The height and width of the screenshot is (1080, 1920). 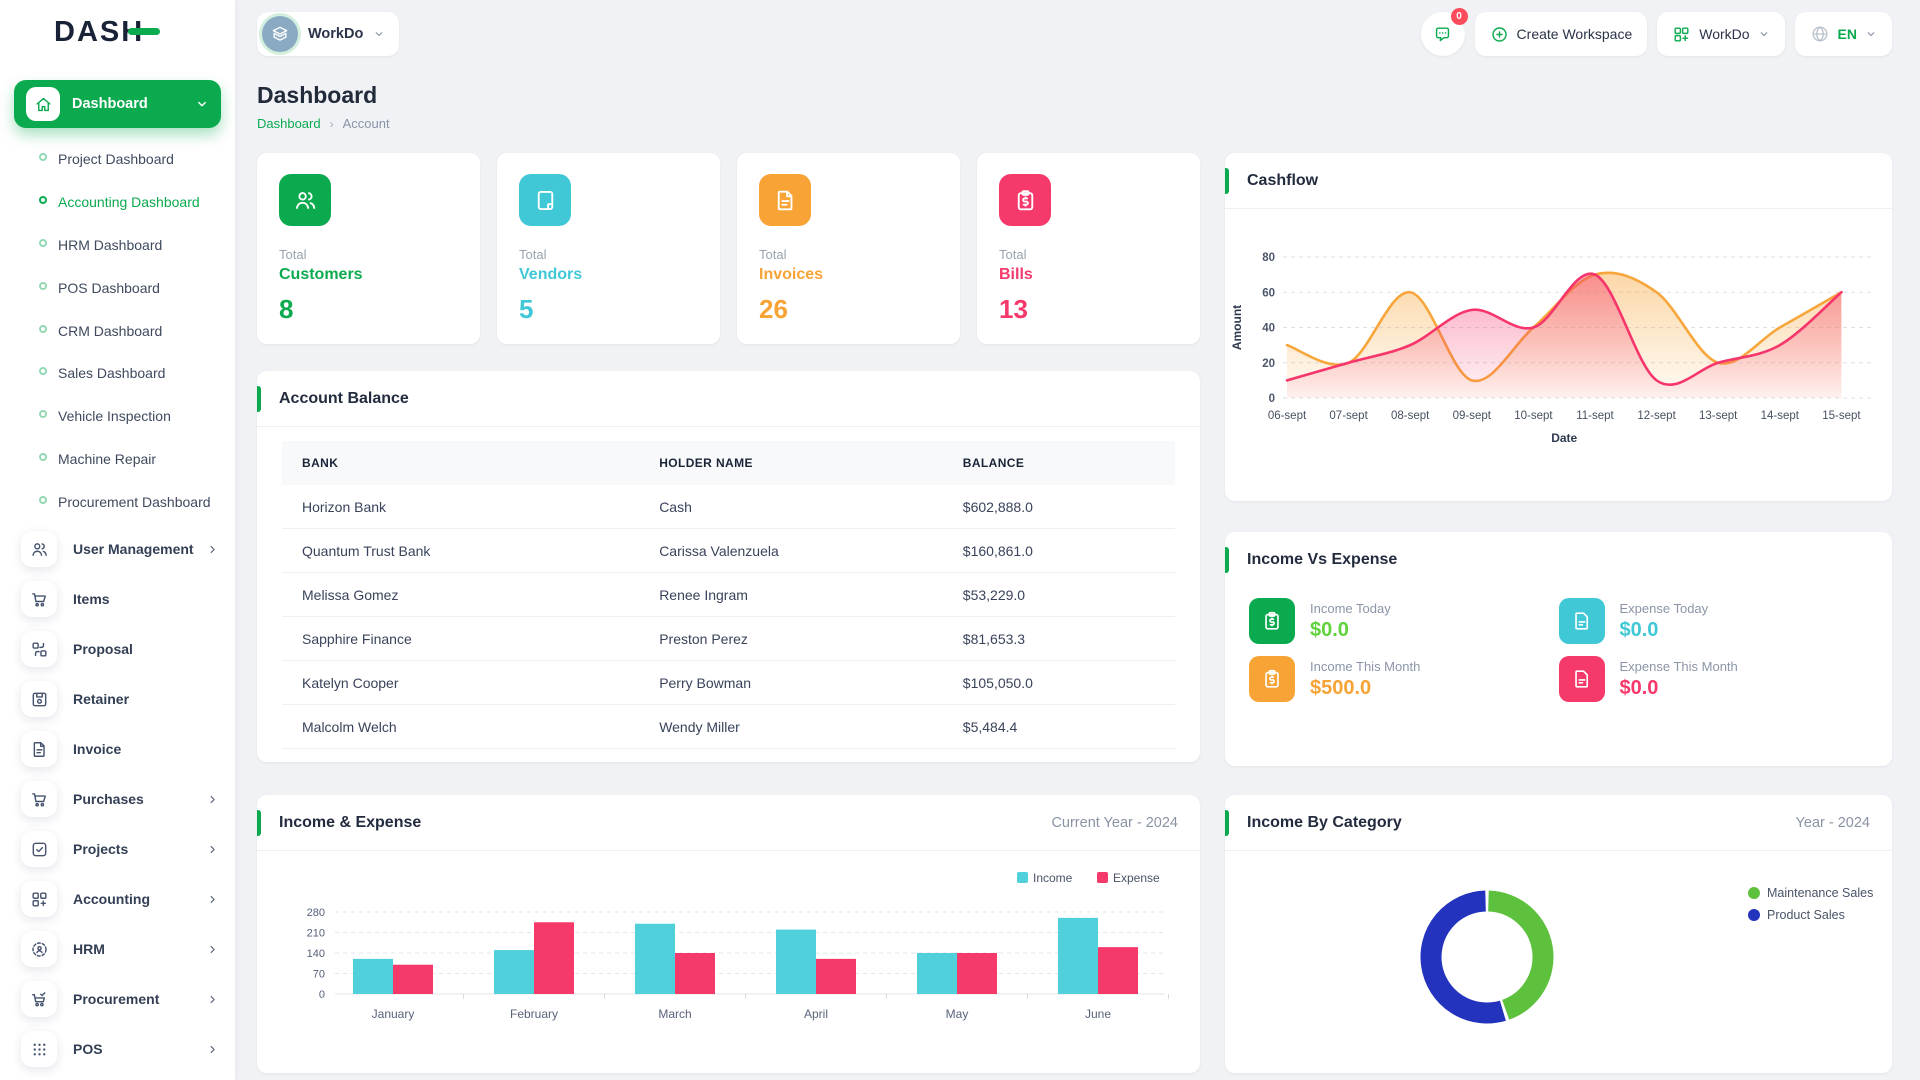 What do you see at coordinates (728, 594) in the screenshot?
I see `table-row: Melissa Gomez Renee Ingram $53,229.0` at bounding box center [728, 594].